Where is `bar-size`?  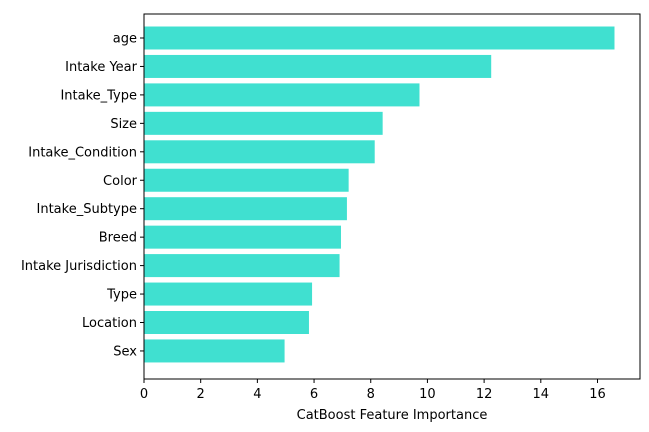 bar-size is located at coordinates (263, 123).